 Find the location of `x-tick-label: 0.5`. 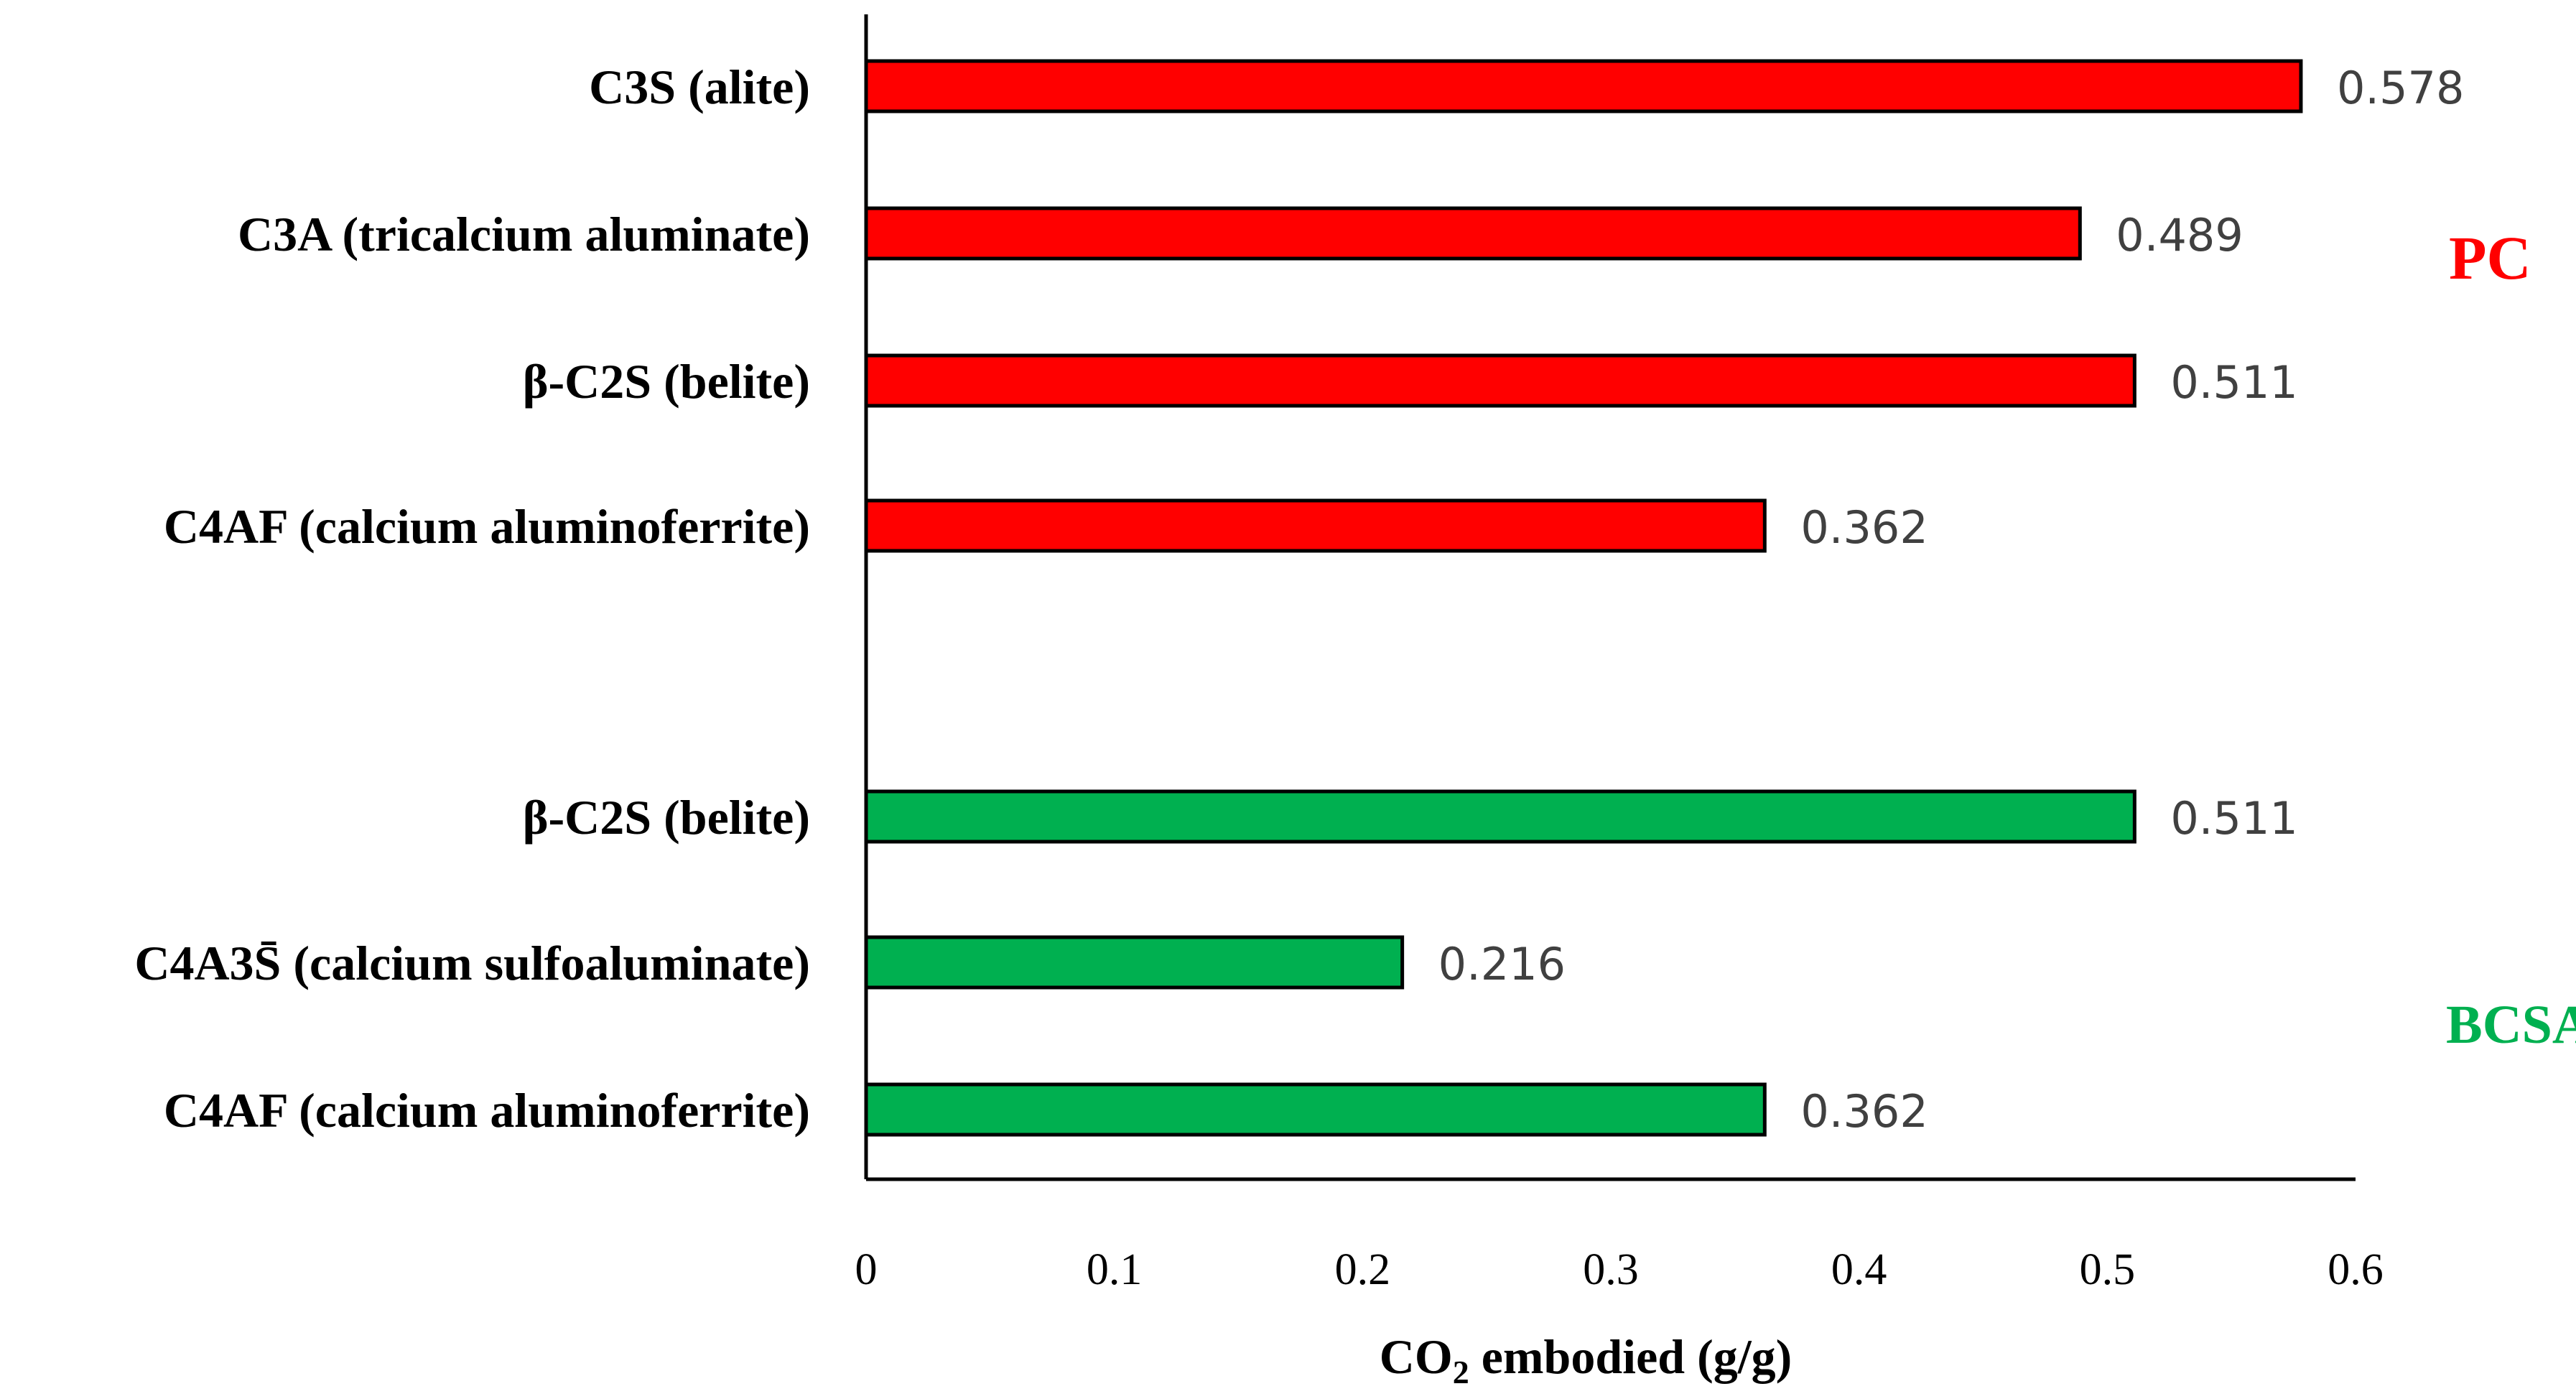

x-tick-label: 0.5 is located at coordinates (2108, 1269).